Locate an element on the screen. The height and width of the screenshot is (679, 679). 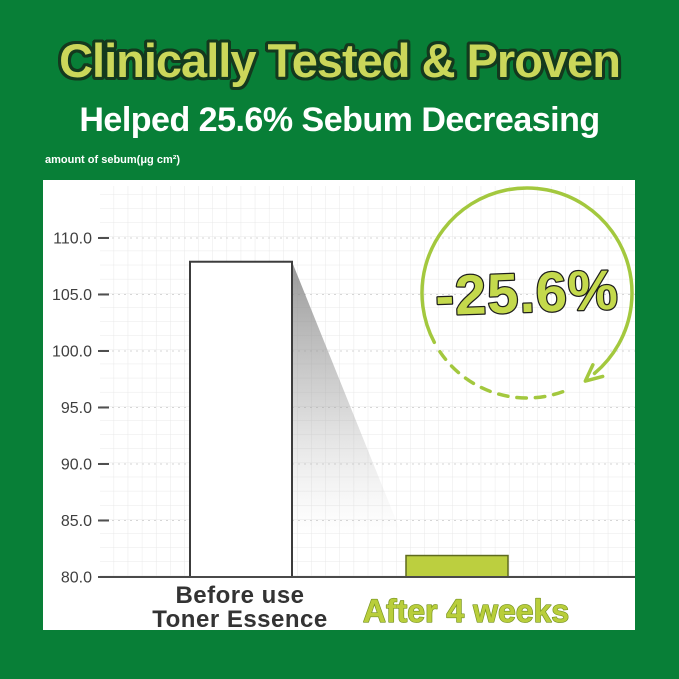
y-tick-label: 105.0 is located at coordinates (72, 295).